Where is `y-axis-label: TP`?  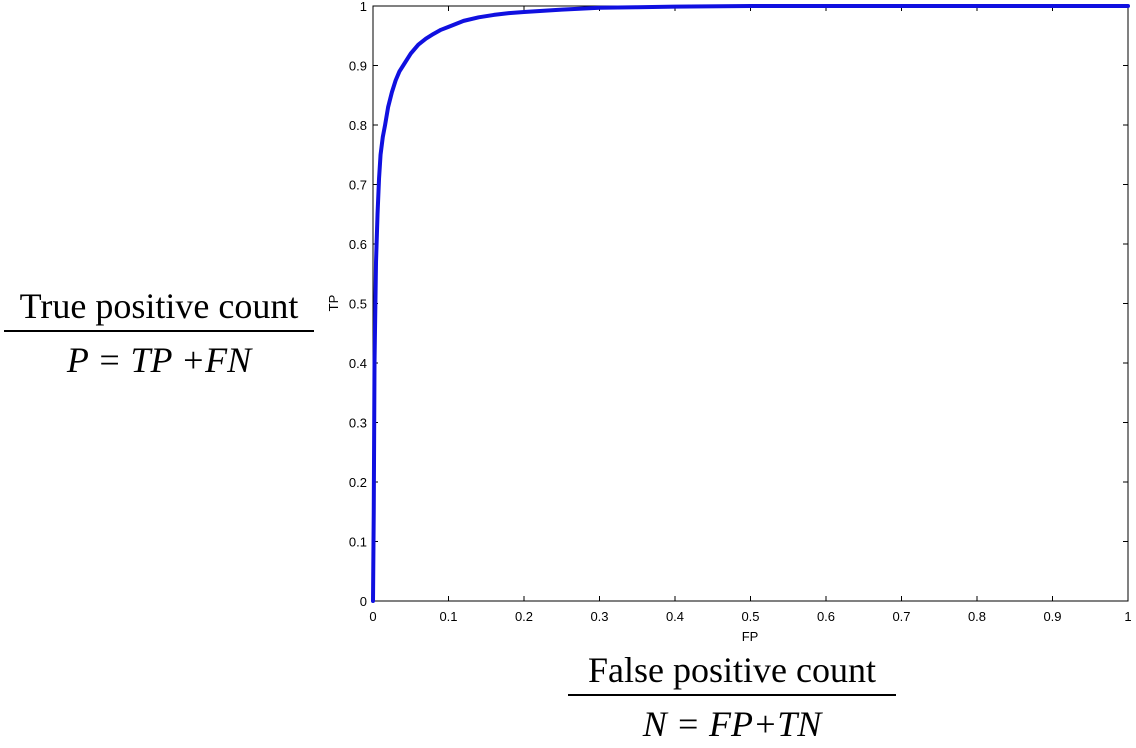 y-axis-label: TP is located at coordinates (333, 303).